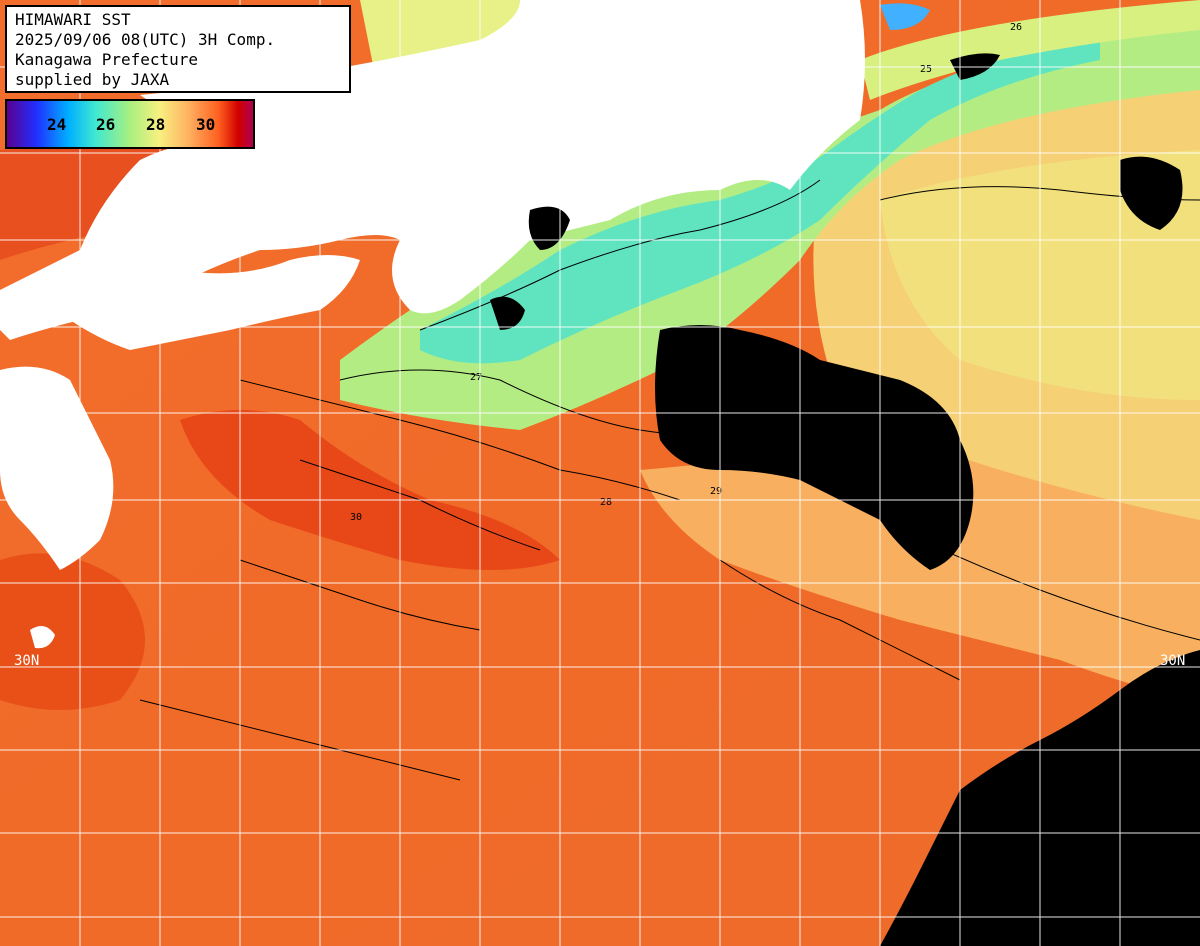 The height and width of the screenshot is (946, 1200). What do you see at coordinates (156, 124) in the screenshot?
I see `legend-tick-28: 28` at bounding box center [156, 124].